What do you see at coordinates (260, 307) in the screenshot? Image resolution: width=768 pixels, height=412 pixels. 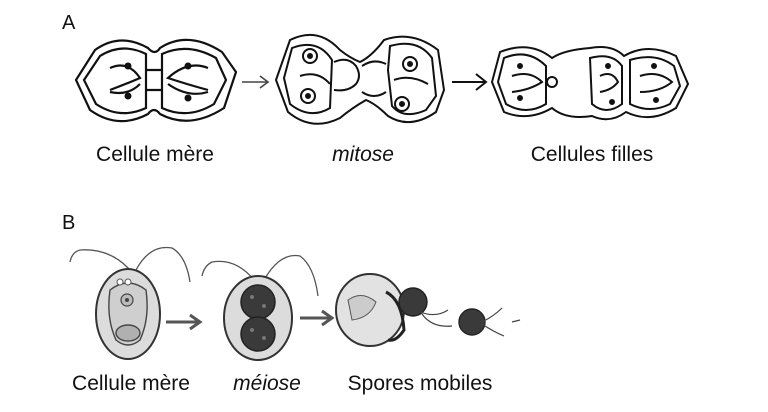 I see `panel-b-meiosis-cell` at bounding box center [260, 307].